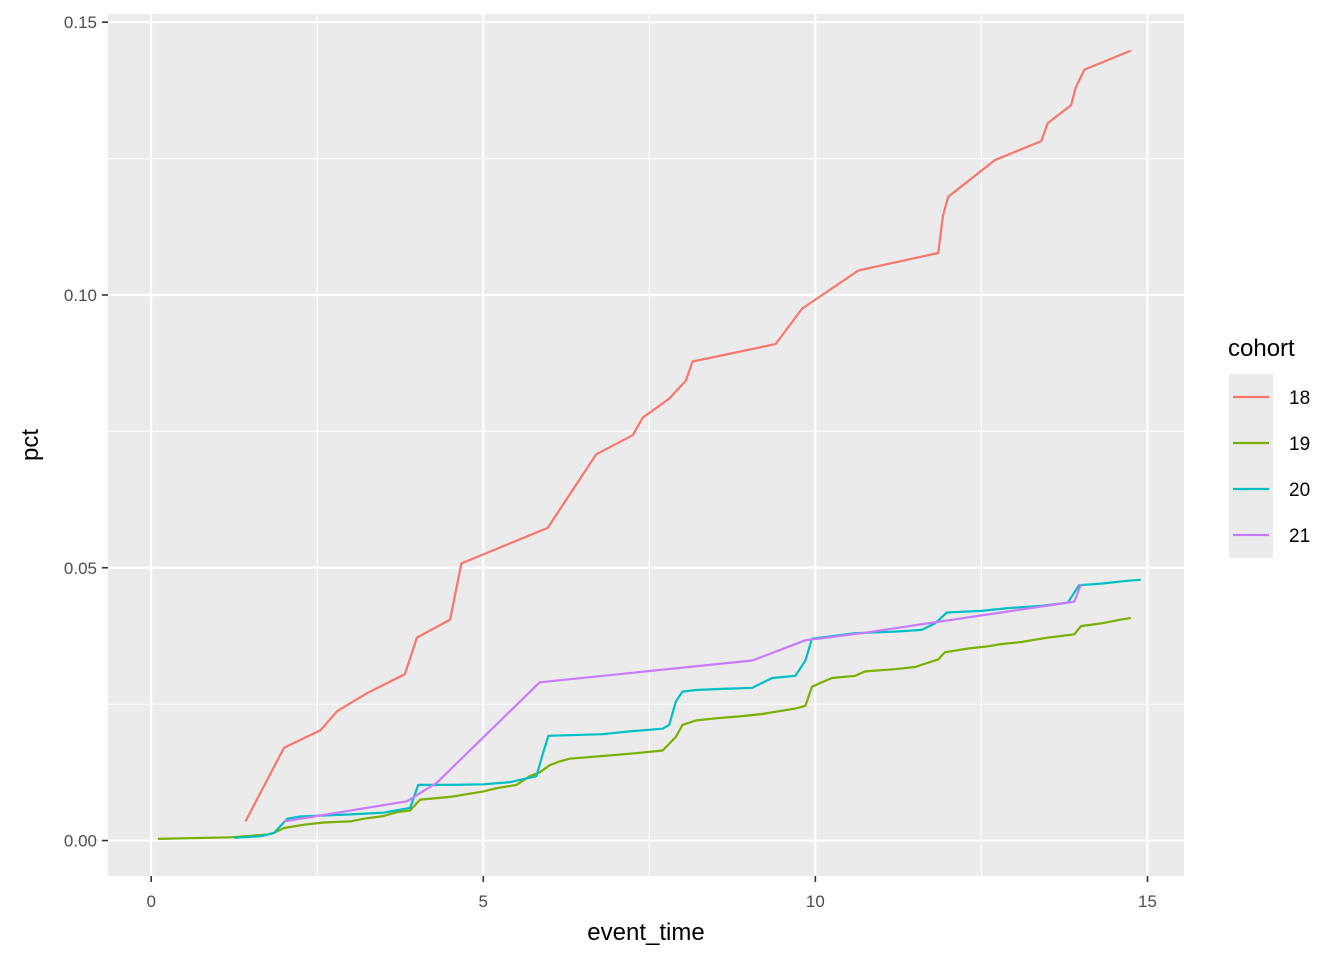 This screenshot has height=960, width=1344. Describe the element at coordinates (1299, 444) in the screenshot. I see `legend-label: 19` at that location.